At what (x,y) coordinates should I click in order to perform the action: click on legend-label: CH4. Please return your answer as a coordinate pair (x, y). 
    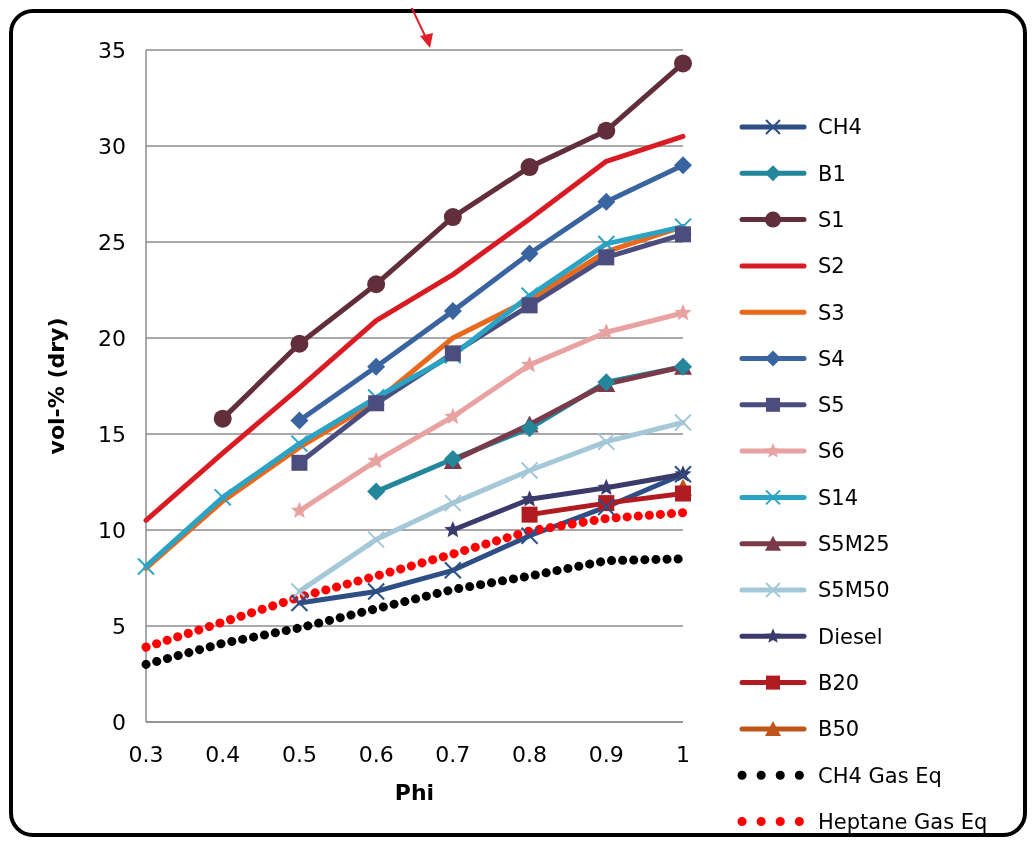
    Looking at the image, I should click on (840, 127).